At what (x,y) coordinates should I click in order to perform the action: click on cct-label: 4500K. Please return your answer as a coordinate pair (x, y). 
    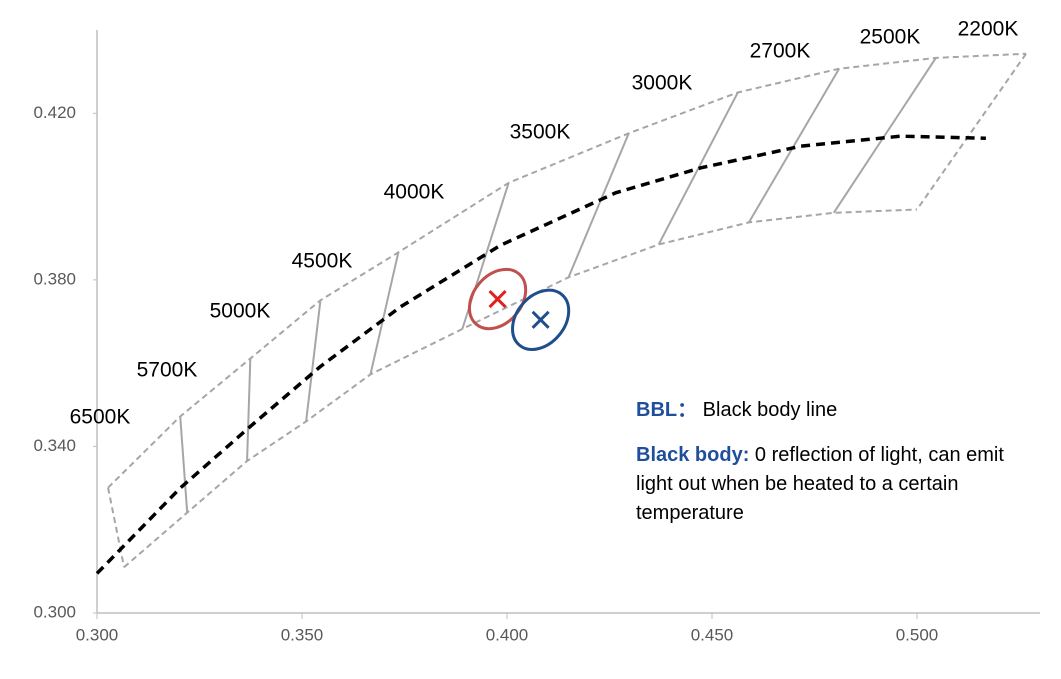
    Looking at the image, I should click on (322, 261).